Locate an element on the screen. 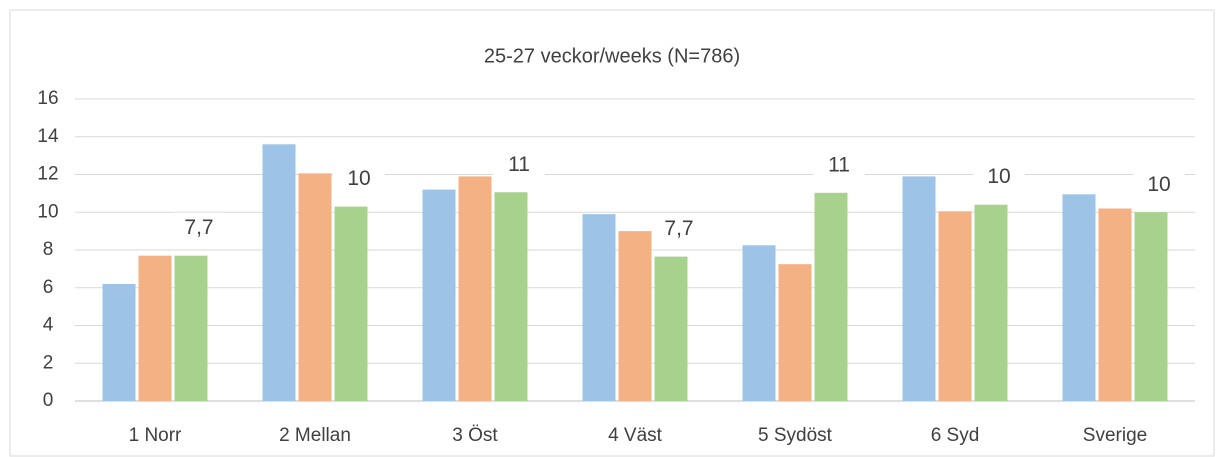 This screenshot has width=1225, height=457. y-tick-label: 10 is located at coordinates (47, 211).